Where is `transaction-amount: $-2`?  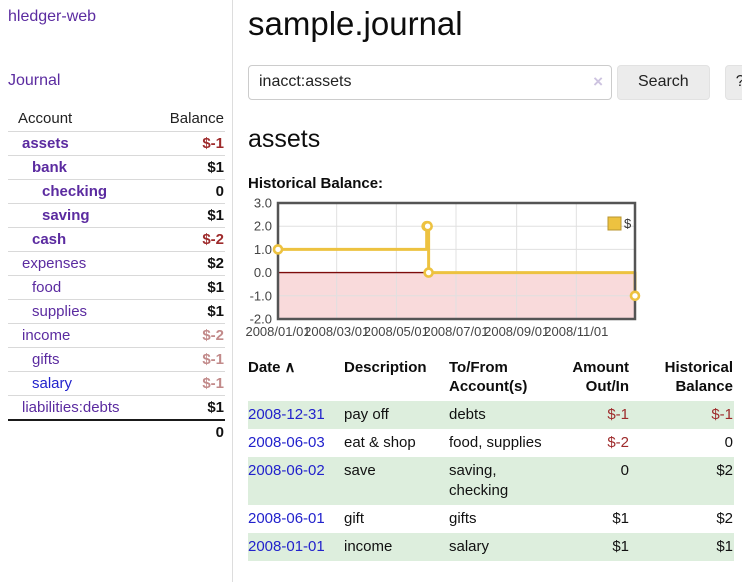
transaction-amount: $-2 is located at coordinates (618, 443).